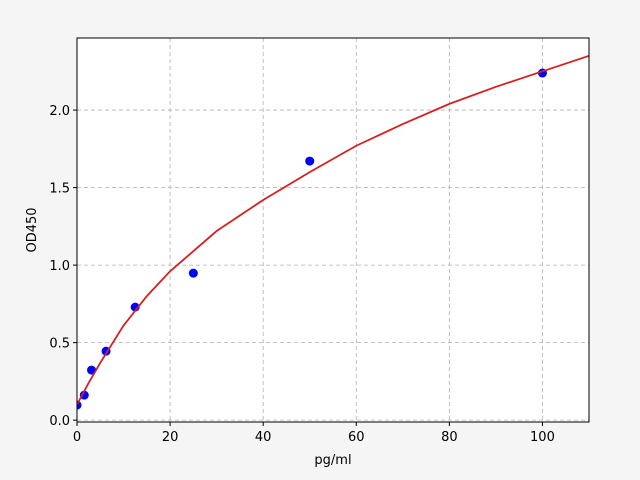 The height and width of the screenshot is (480, 640). I want to click on y-tick-label: 1.0, so click(59, 266).